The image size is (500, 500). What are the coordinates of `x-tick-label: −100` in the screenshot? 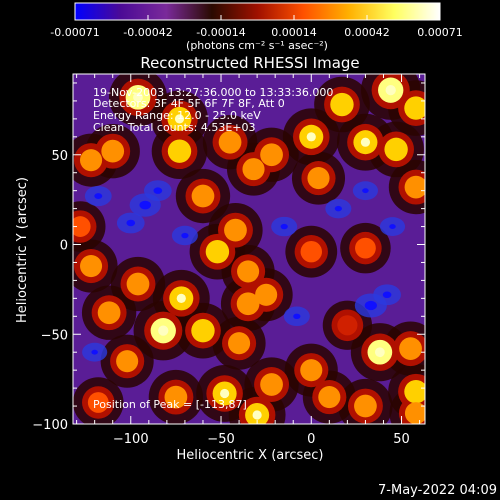 It's located at (131, 439).